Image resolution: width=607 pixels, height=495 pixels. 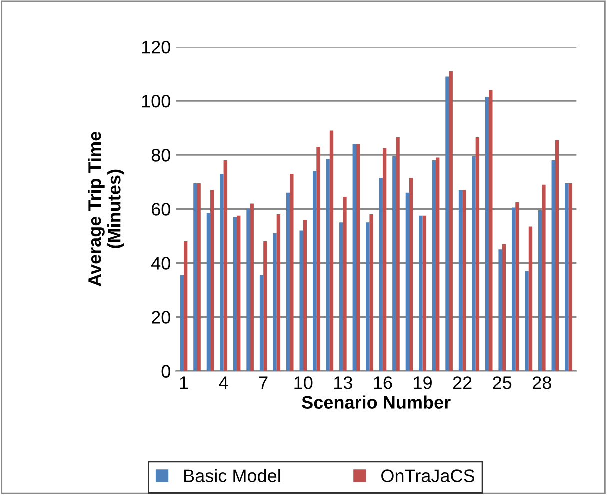 What do you see at coordinates (232, 475) in the screenshot?
I see `legend-label: Basic Model` at bounding box center [232, 475].